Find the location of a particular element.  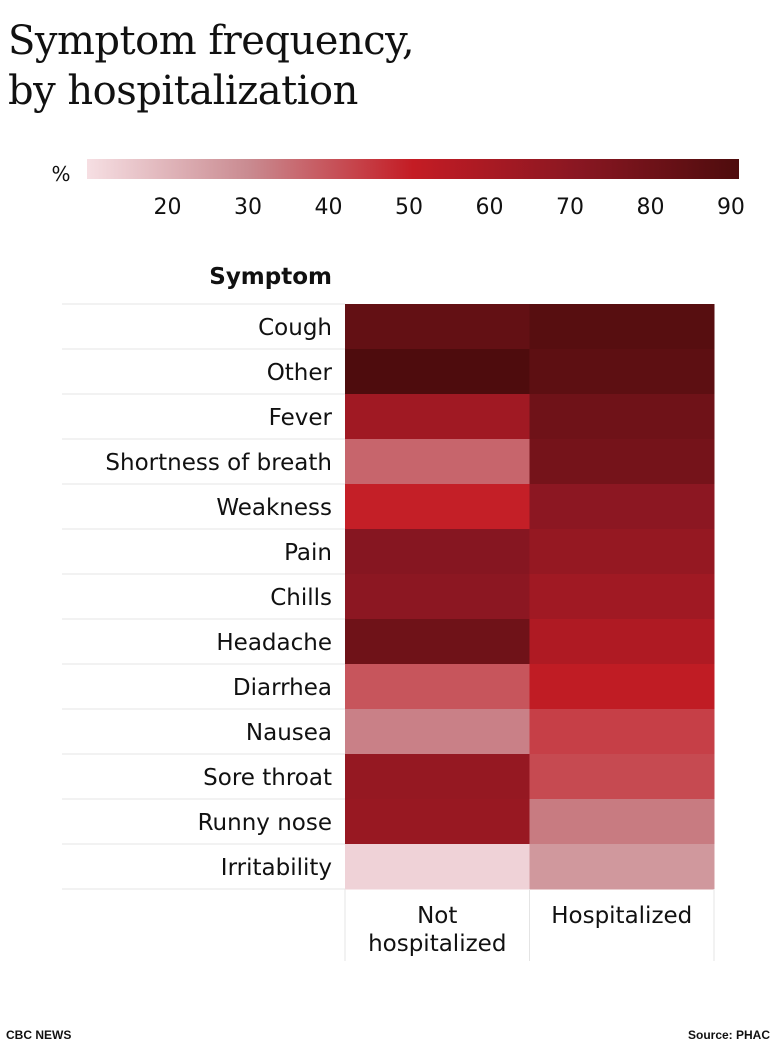

legend-tick-label: 60 is located at coordinates (489, 207).